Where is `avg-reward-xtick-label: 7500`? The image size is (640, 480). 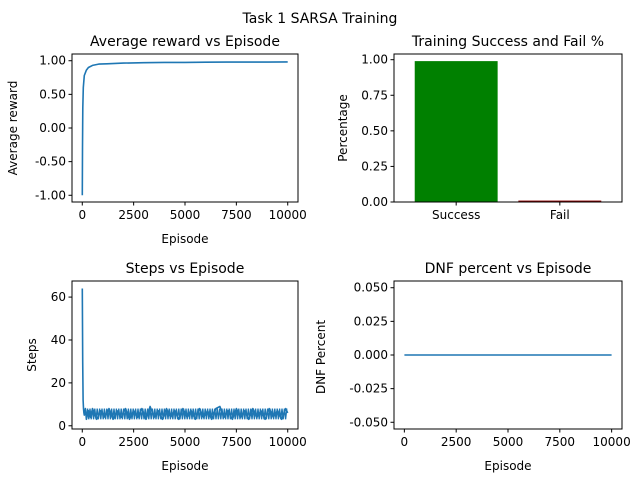
avg-reward-xtick-label: 7500 is located at coordinates (236, 215).